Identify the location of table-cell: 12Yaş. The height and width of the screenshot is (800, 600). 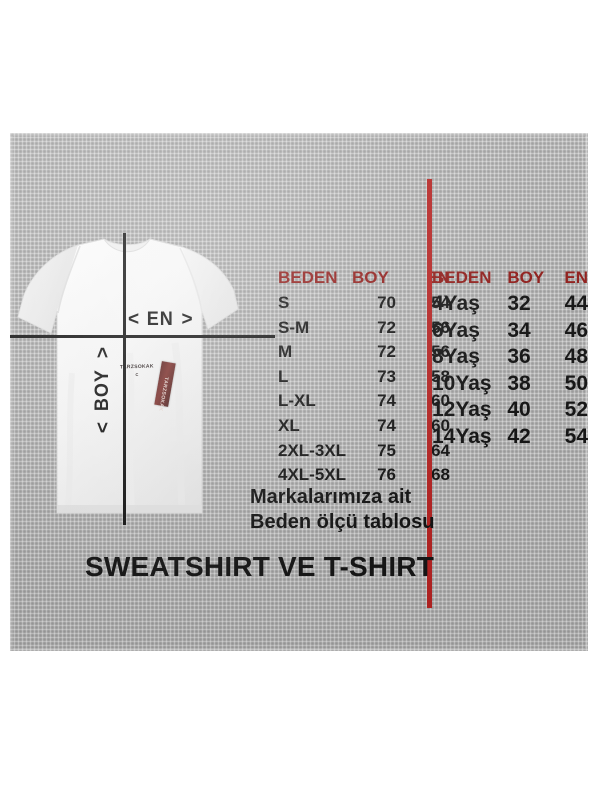
(462, 409).